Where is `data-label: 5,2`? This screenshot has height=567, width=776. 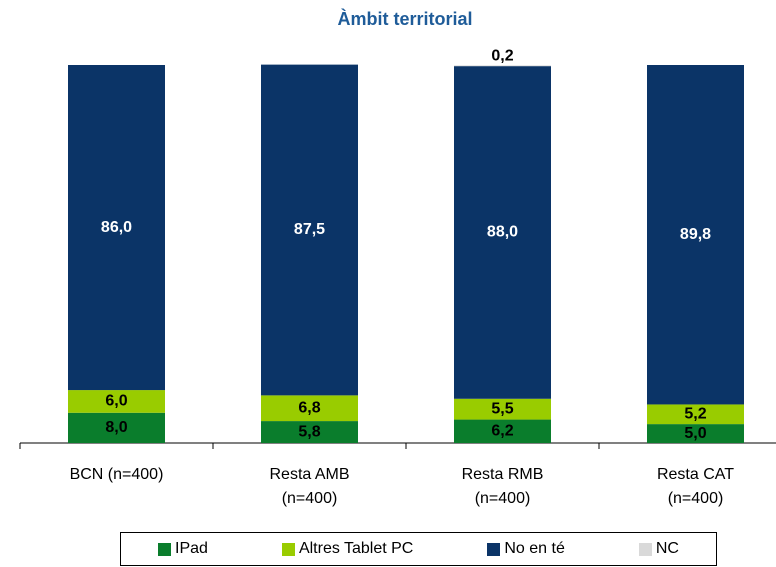 data-label: 5,2 is located at coordinates (695, 413).